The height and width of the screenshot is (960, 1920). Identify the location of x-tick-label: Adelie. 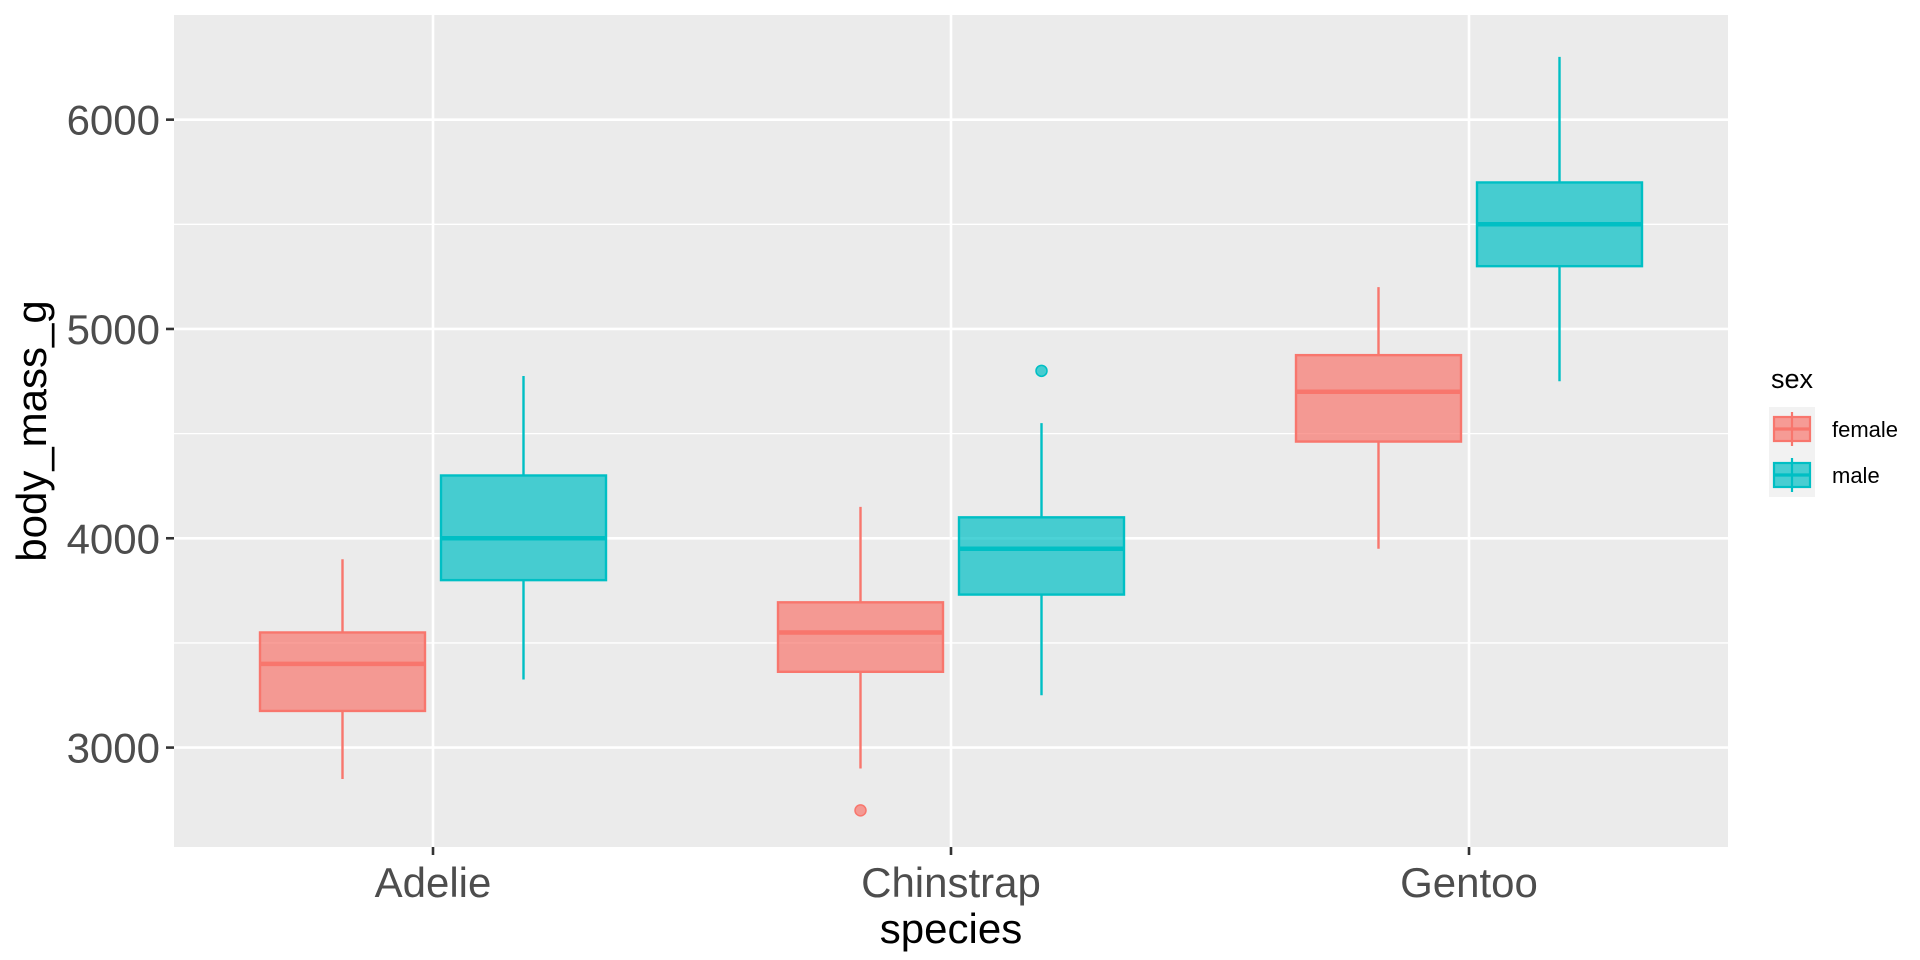
(433, 882).